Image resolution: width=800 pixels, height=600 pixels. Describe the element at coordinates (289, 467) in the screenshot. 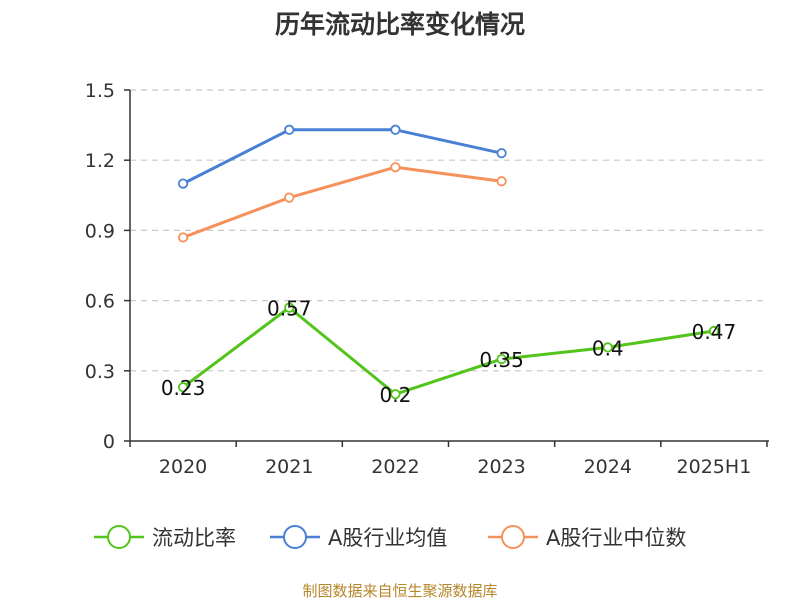

I see `x-tick-label: 2021` at that location.